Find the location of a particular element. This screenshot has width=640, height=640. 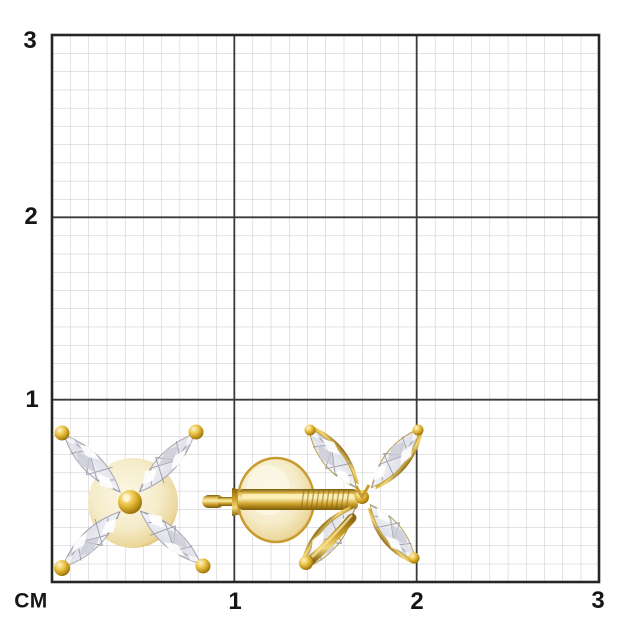

right-tip-bead-ll is located at coordinates (306, 563).